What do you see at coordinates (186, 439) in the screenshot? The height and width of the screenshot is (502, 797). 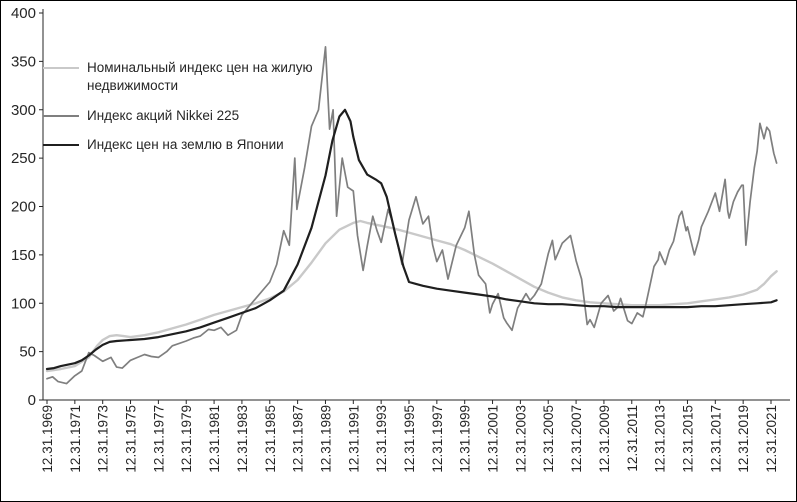 I see `x-axis-tick-label: 12.31.1979` at bounding box center [186, 439].